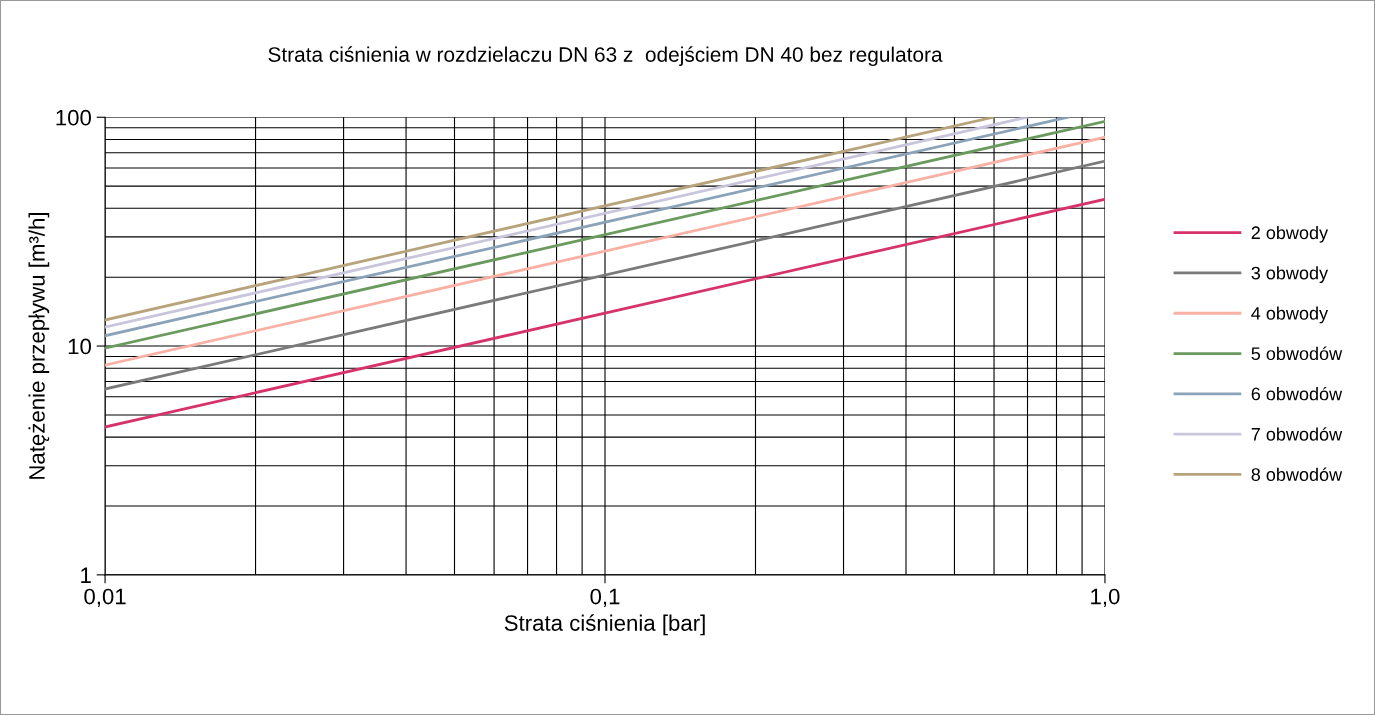  Describe the element at coordinates (86, 575) in the screenshot. I see `y-tick-label: 1` at that location.